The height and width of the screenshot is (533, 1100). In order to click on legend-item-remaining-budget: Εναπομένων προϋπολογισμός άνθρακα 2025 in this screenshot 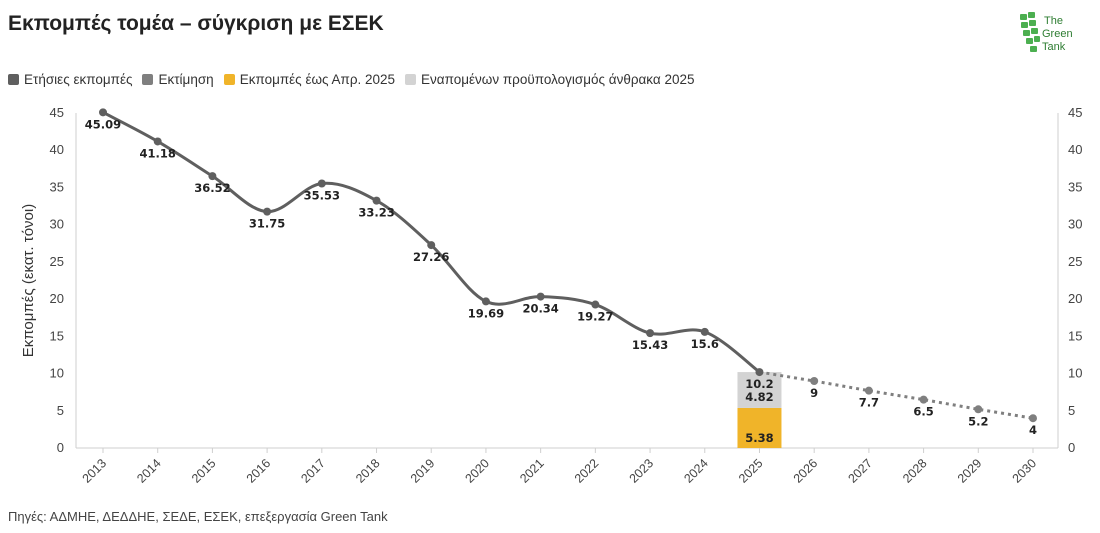, I will do `click(549, 79)`.